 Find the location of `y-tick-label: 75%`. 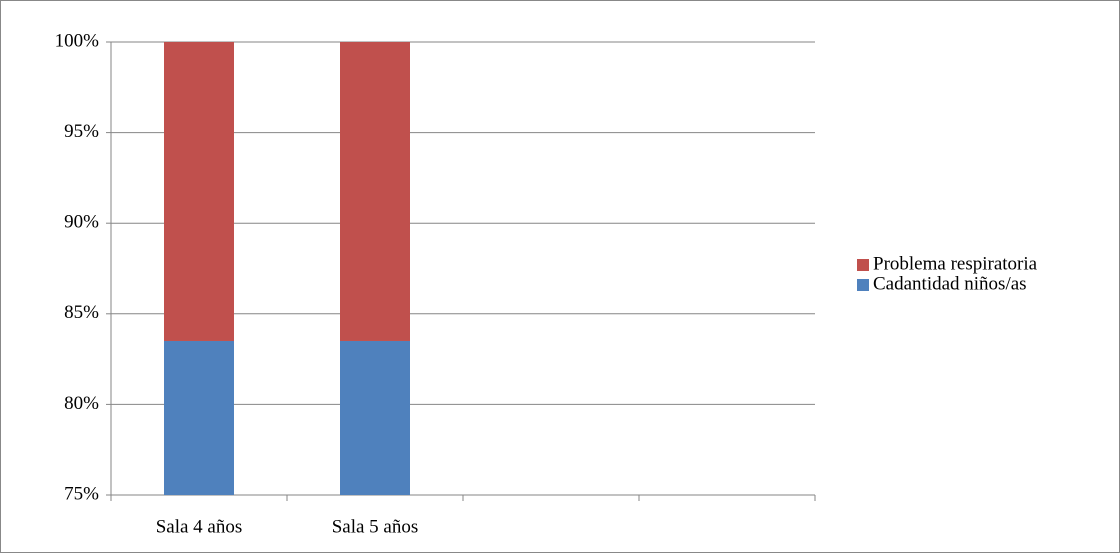

y-tick-label: 75% is located at coordinates (81, 493).